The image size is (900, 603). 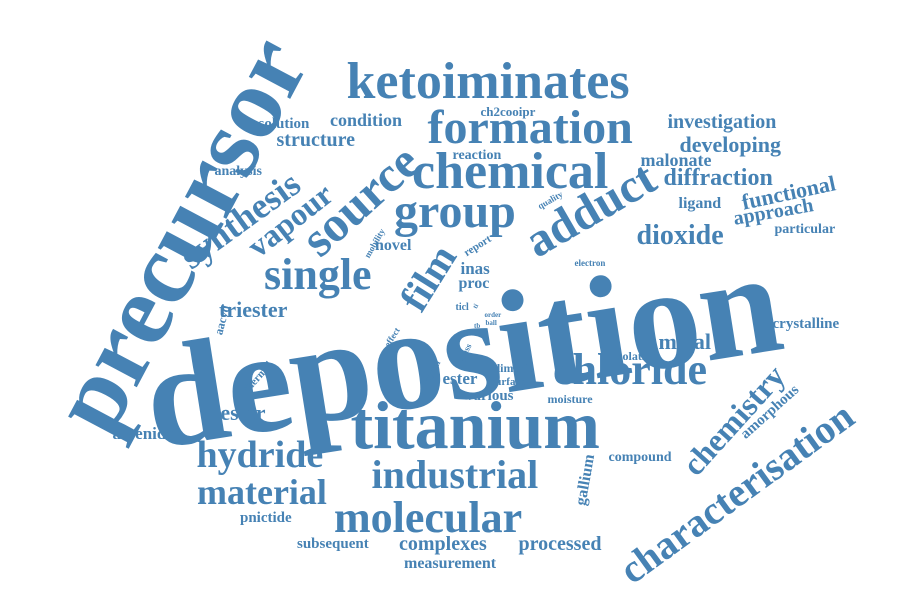 What do you see at coordinates (508, 111) in the screenshot?
I see `word-ch2cooipr: ch2cooipr` at bounding box center [508, 111].